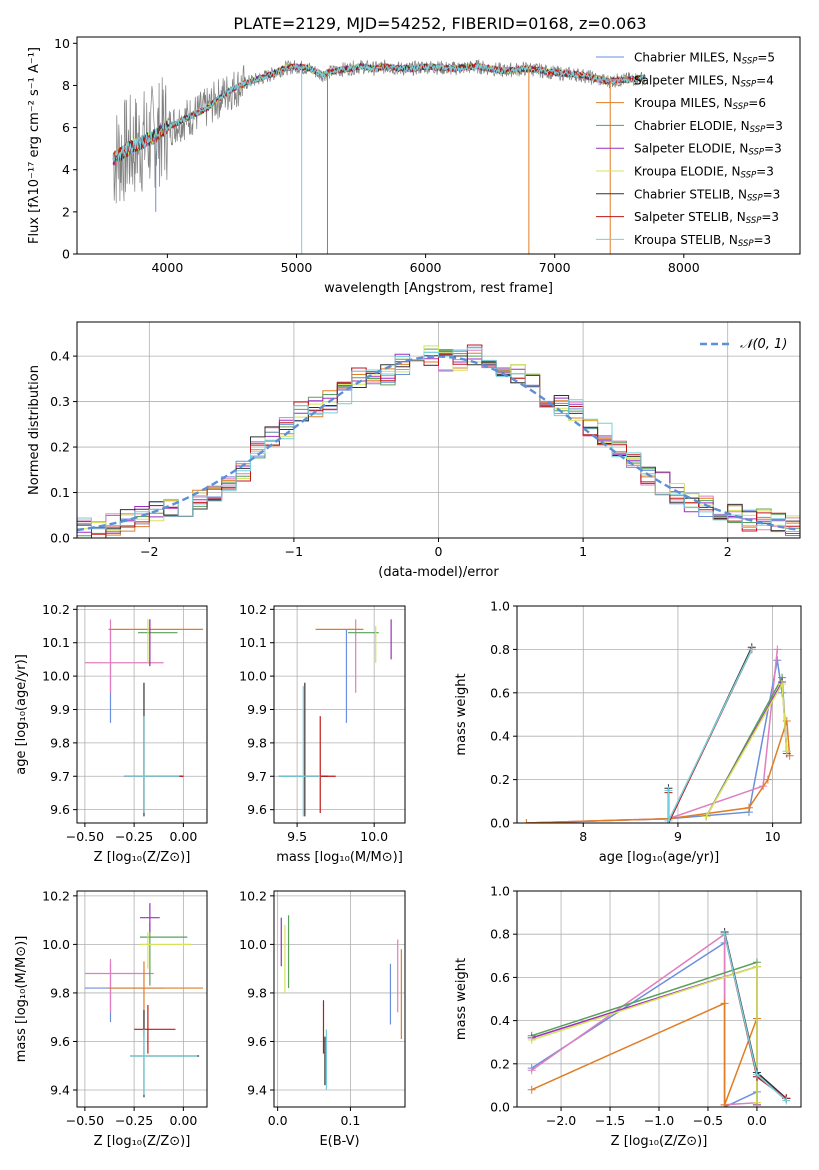 The height and width of the screenshot is (1170, 819). I want to click on y-tick-label: 10, so click(62, 43).